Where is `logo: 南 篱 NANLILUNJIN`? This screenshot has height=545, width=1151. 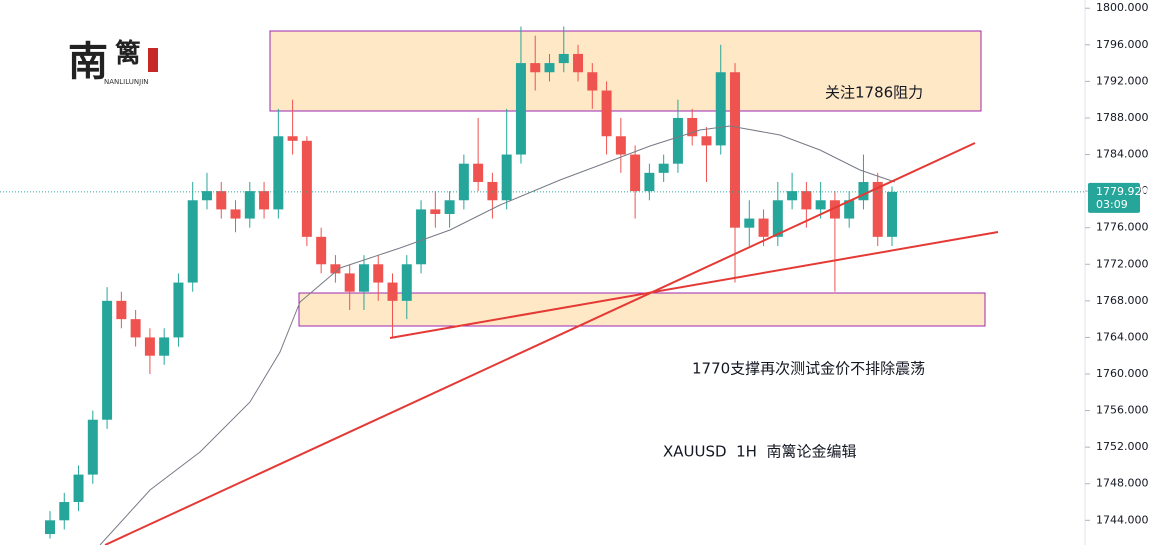
logo: 南 篱 NANLILUNJIN is located at coordinates (113, 62).